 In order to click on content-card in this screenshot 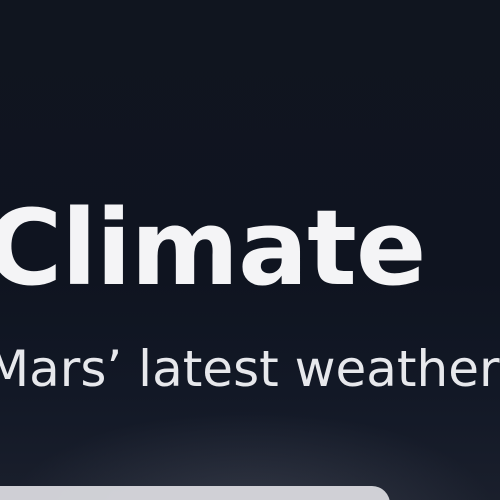, I will do `click(195, 493)`.